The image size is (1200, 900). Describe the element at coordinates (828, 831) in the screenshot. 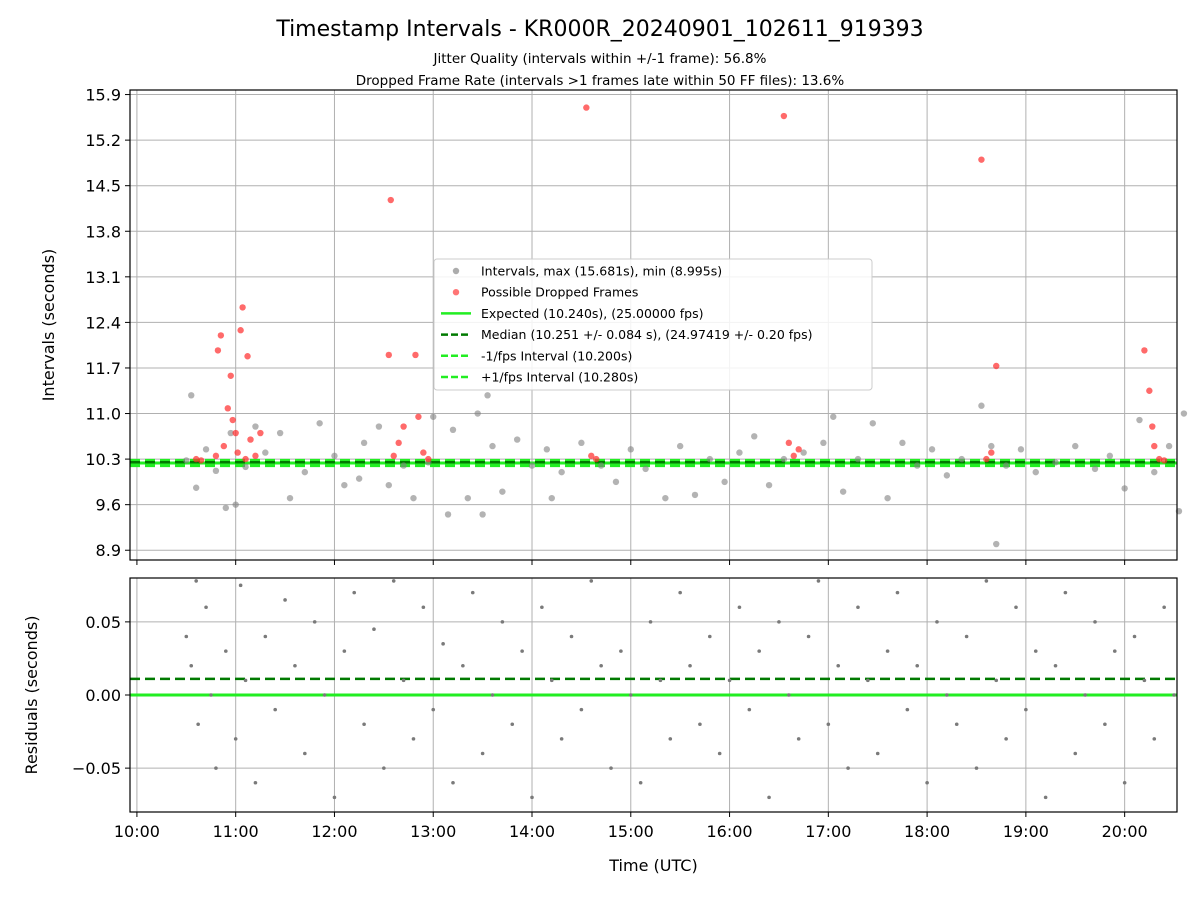

I see `bottom-x-tick-label-7: 17:00` at that location.